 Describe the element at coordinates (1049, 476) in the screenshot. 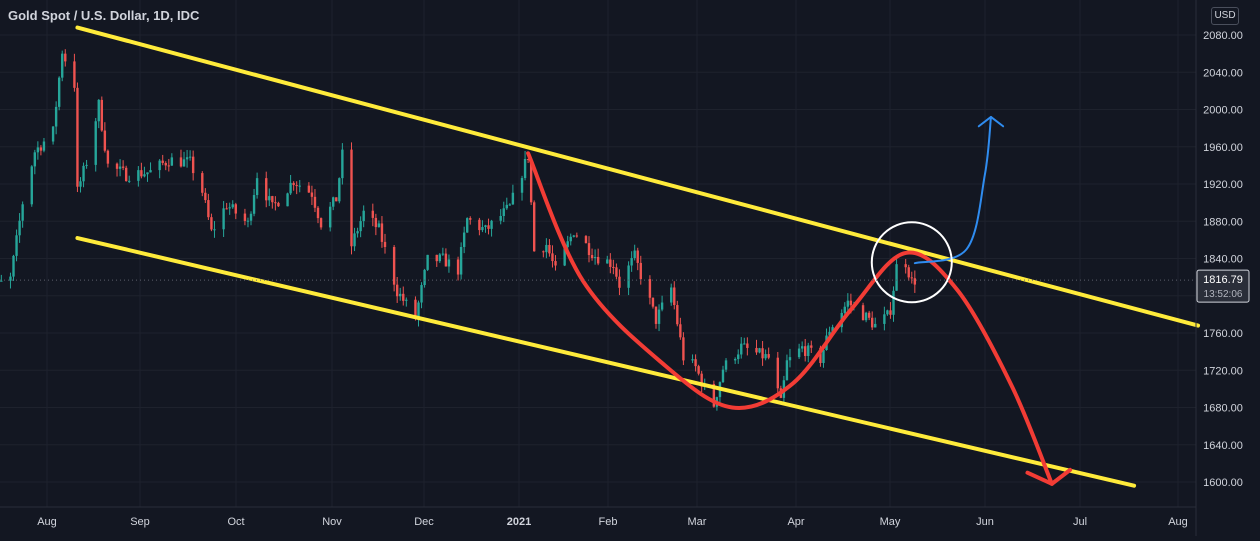

I see `red-arrowhead` at that location.